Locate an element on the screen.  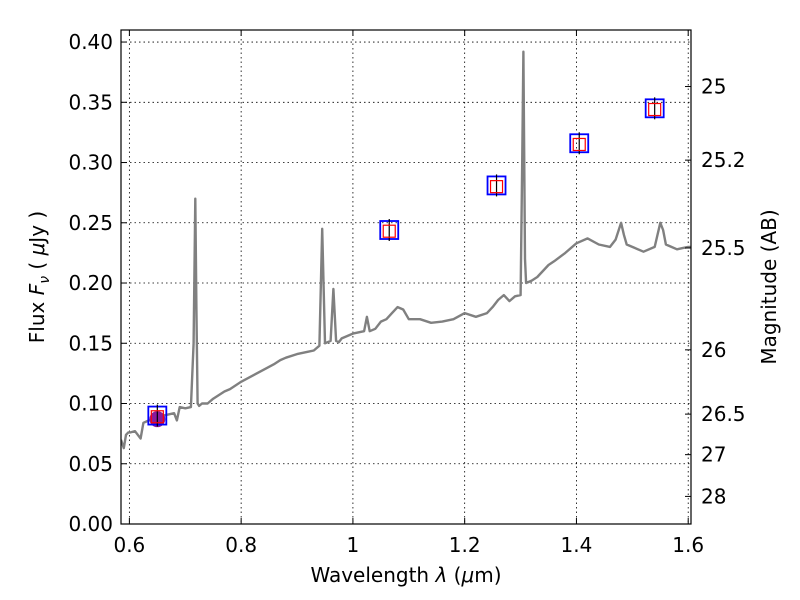
x-tick-label: 1.6 is located at coordinates (688, 545).